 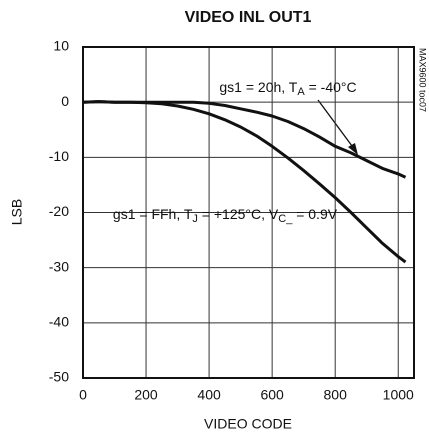 What do you see at coordinates (336, 125) in the screenshot?
I see `arrow` at bounding box center [336, 125].